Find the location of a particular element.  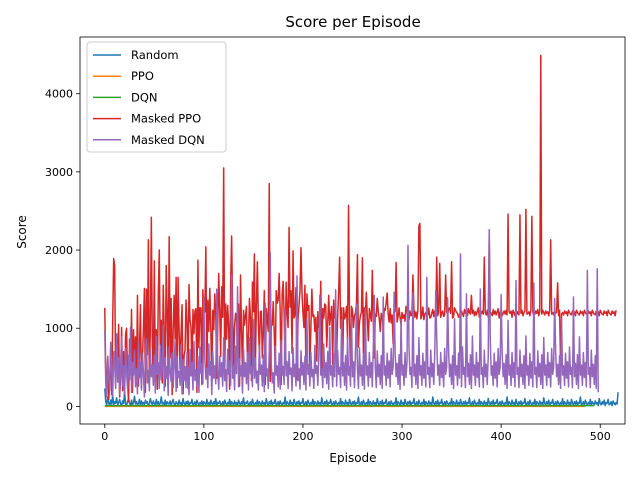

x-tick-label: 400 is located at coordinates (501, 436).